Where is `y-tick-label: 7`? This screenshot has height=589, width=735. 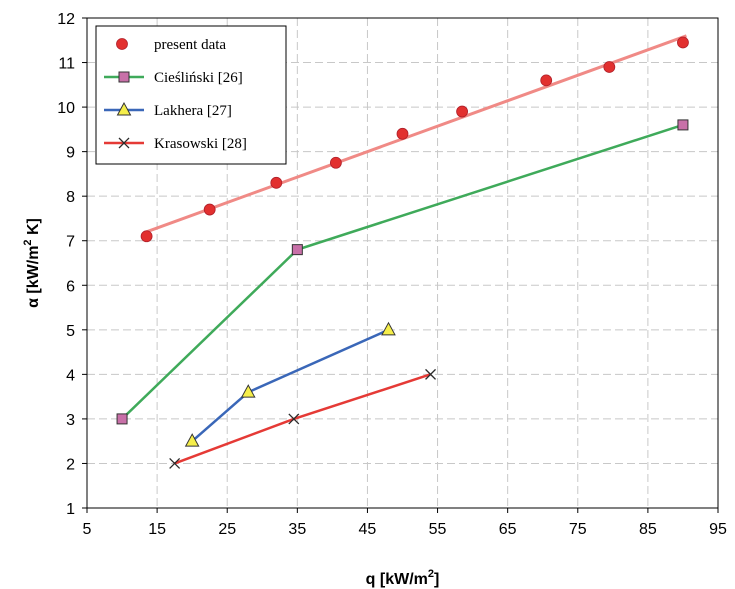
y-tick-label: 7 is located at coordinates (70, 242).